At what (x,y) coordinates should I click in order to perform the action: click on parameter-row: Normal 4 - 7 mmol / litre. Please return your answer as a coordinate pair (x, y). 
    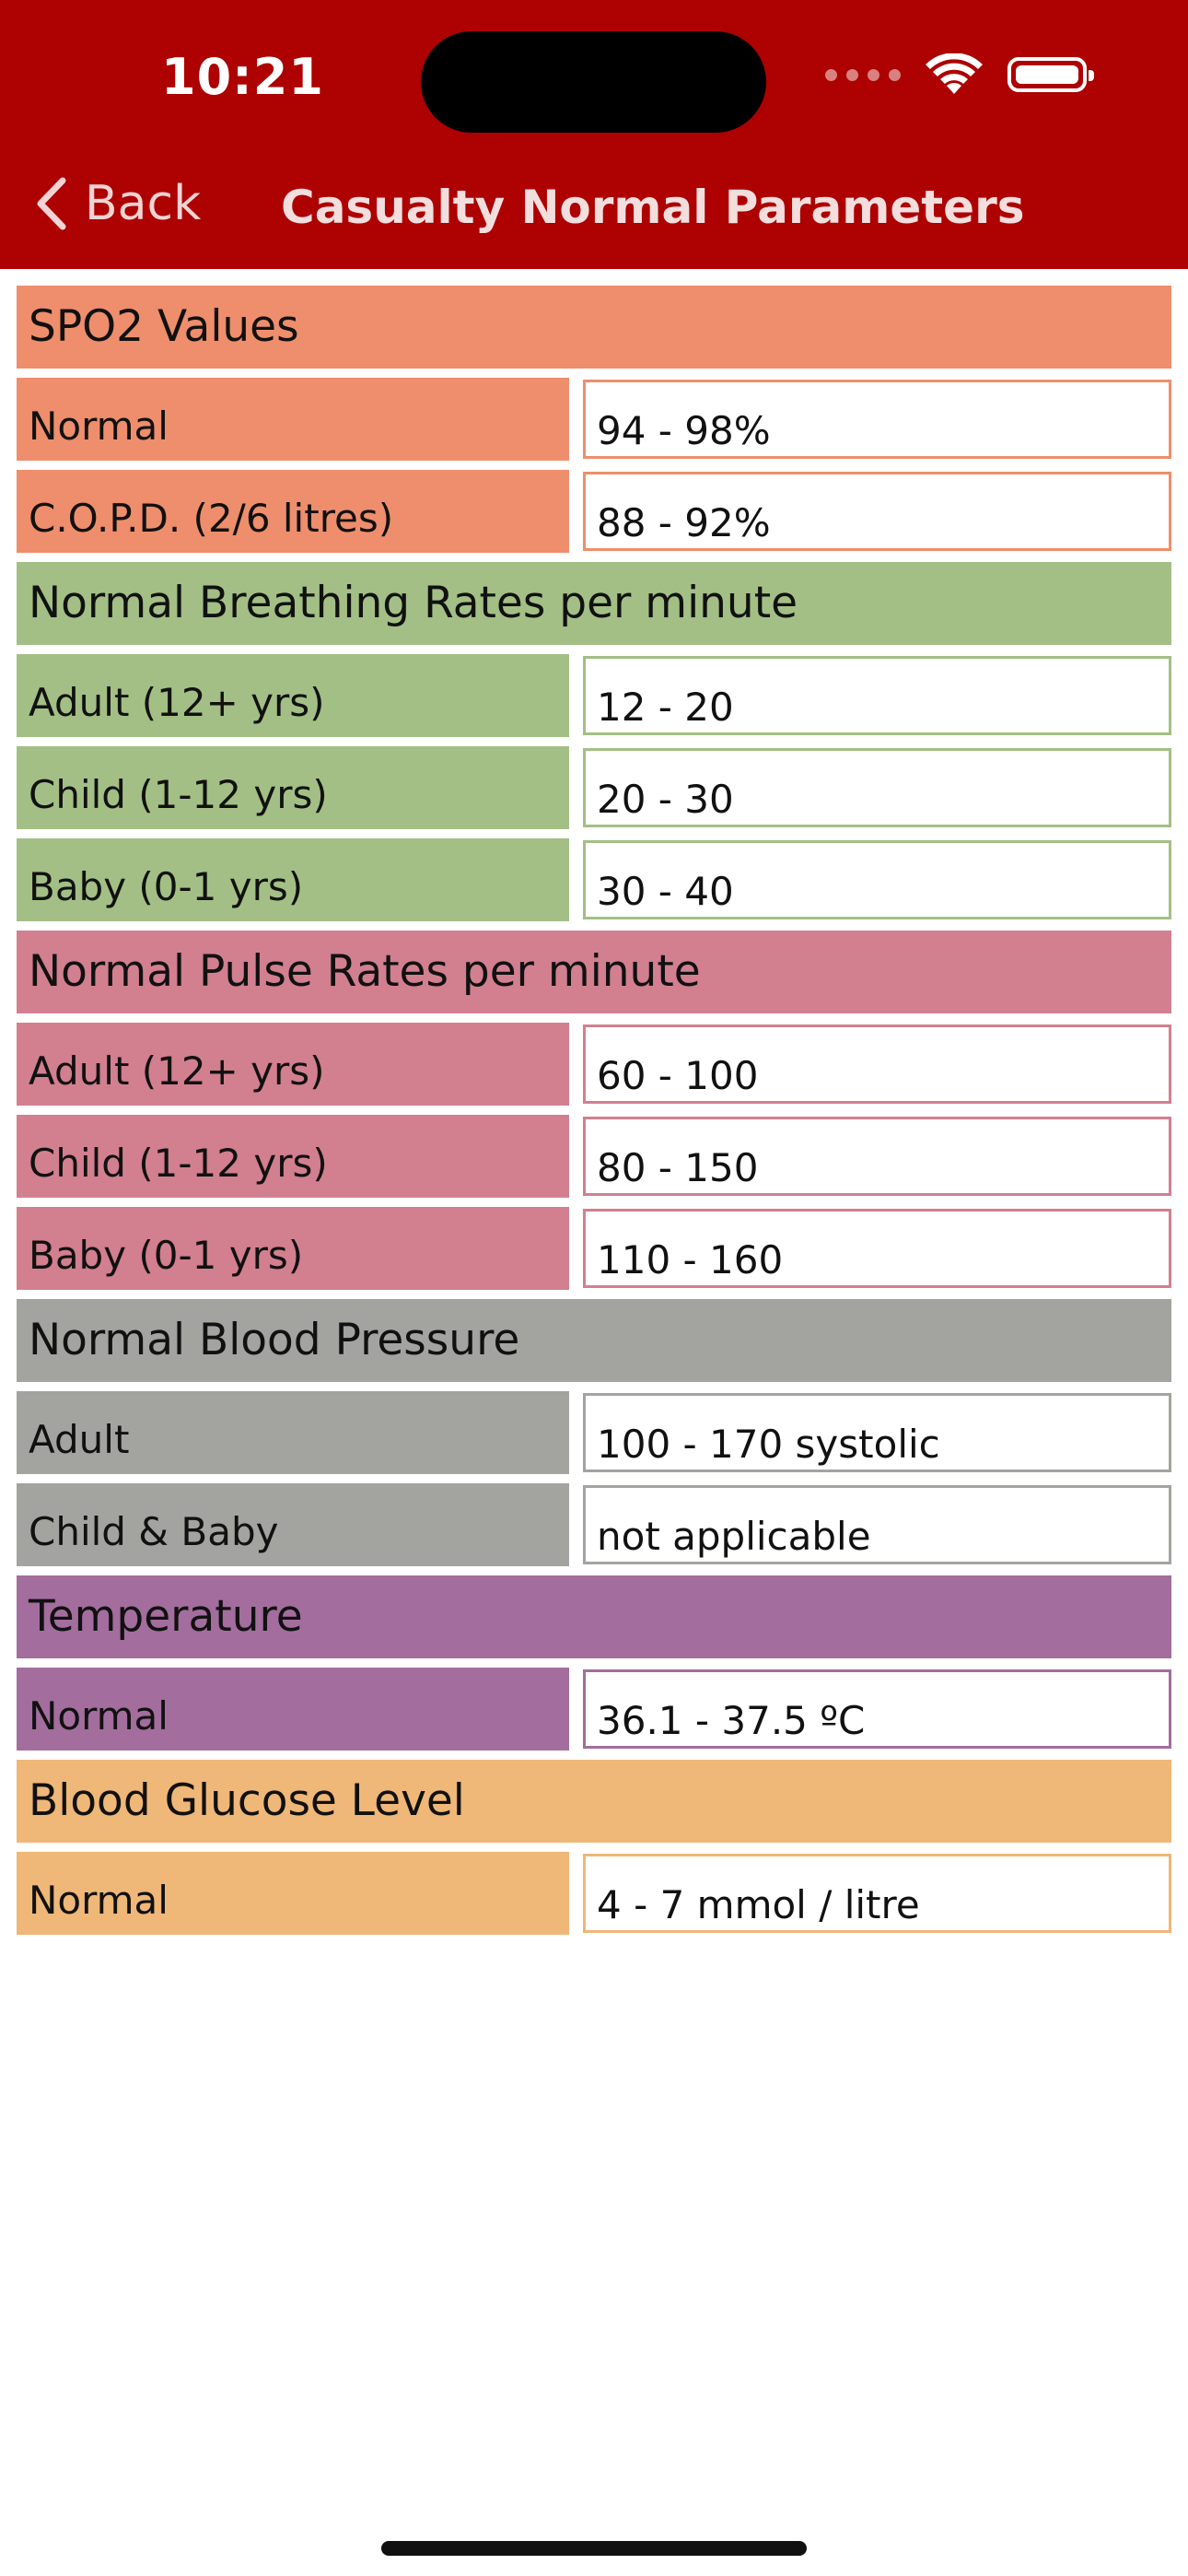
    Looking at the image, I should click on (594, 1893).